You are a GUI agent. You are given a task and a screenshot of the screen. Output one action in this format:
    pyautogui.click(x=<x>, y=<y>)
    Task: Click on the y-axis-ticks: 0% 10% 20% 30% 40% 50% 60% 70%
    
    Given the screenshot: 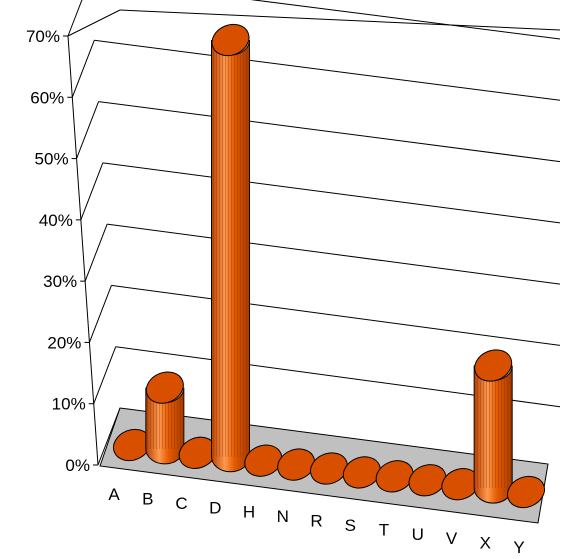 What is the action you would take?
    pyautogui.click(x=62, y=251)
    